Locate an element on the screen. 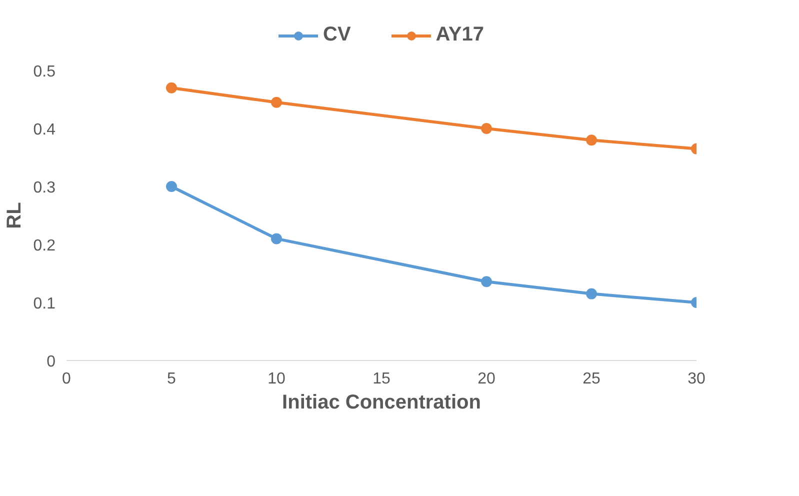 The height and width of the screenshot is (496, 799). x-tick-label: 25 is located at coordinates (591, 379).